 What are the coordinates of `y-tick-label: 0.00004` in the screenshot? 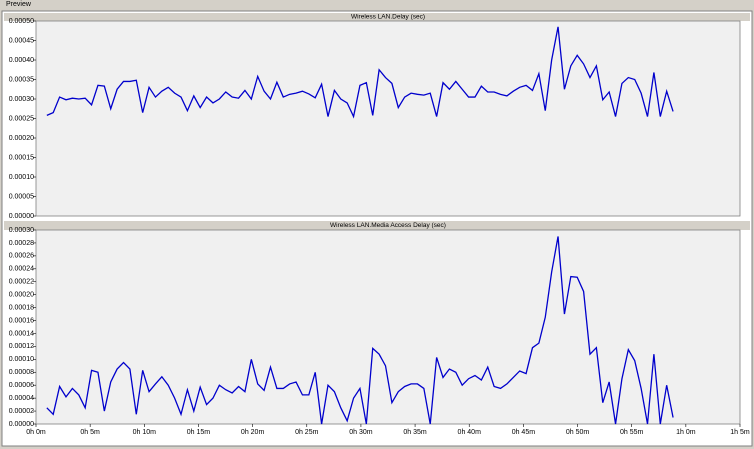 It's located at (21, 398).